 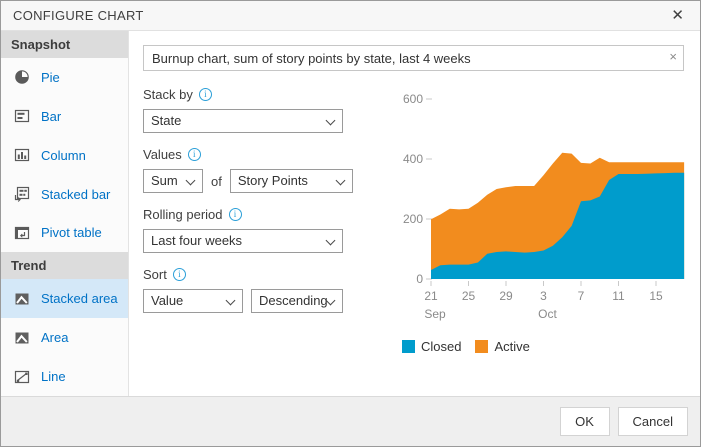 I want to click on closed-series-label: Closed, so click(x=441, y=346).